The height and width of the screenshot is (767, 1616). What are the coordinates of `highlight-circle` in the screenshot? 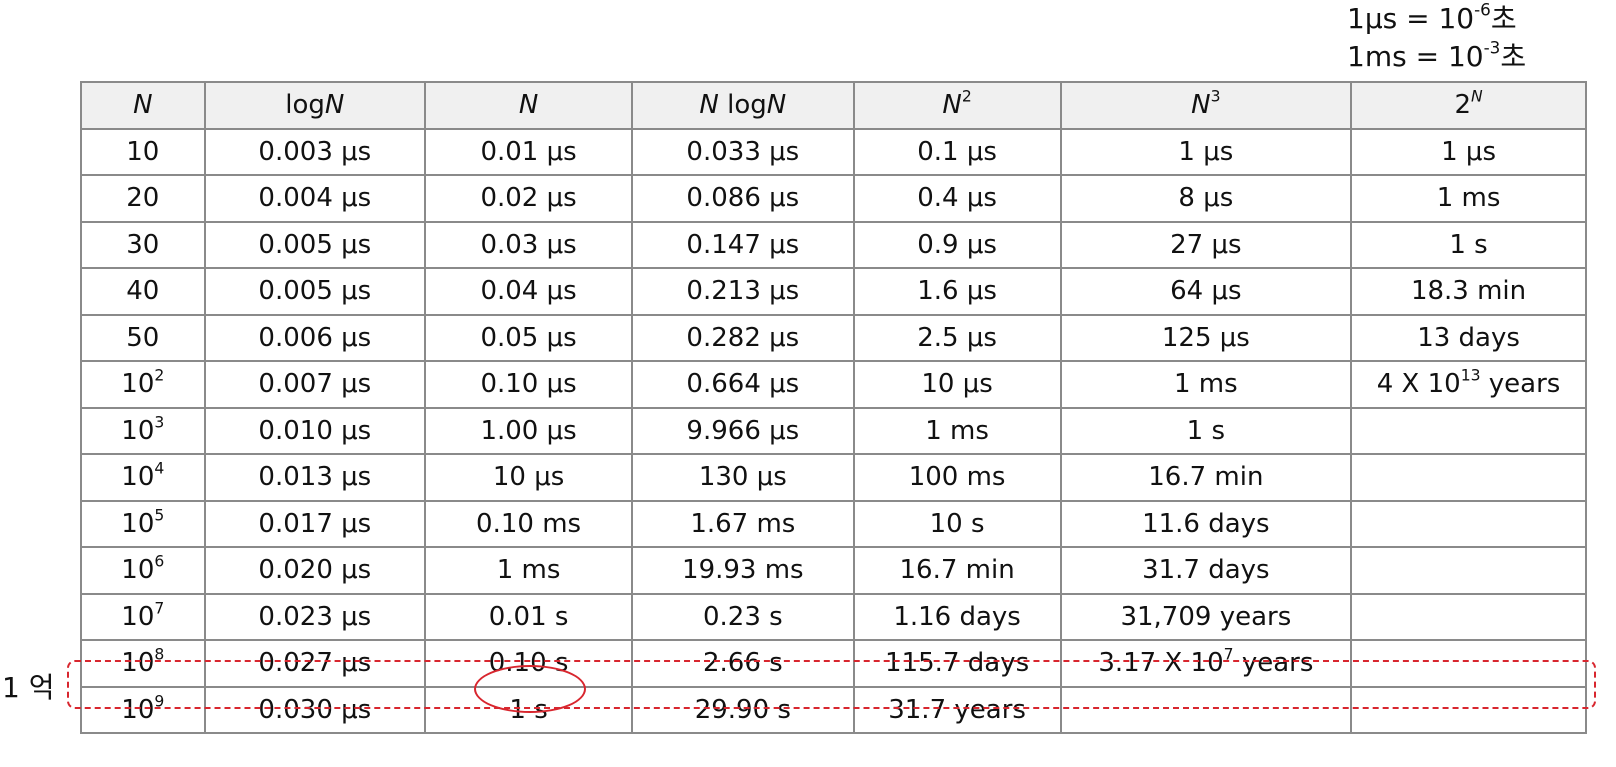 It's located at (530, 689).